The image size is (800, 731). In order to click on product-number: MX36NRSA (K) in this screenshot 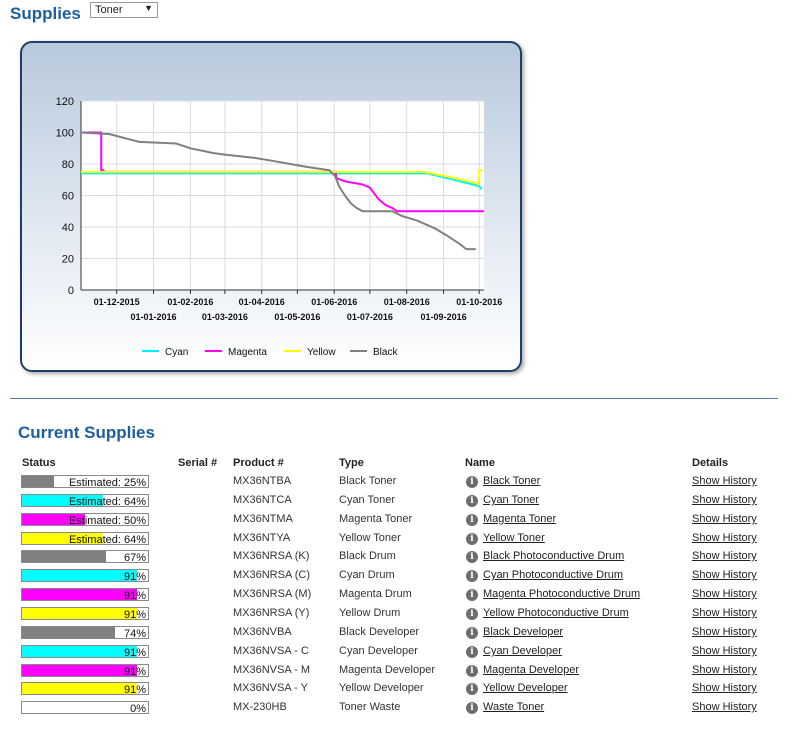, I will do `click(271, 556)`.